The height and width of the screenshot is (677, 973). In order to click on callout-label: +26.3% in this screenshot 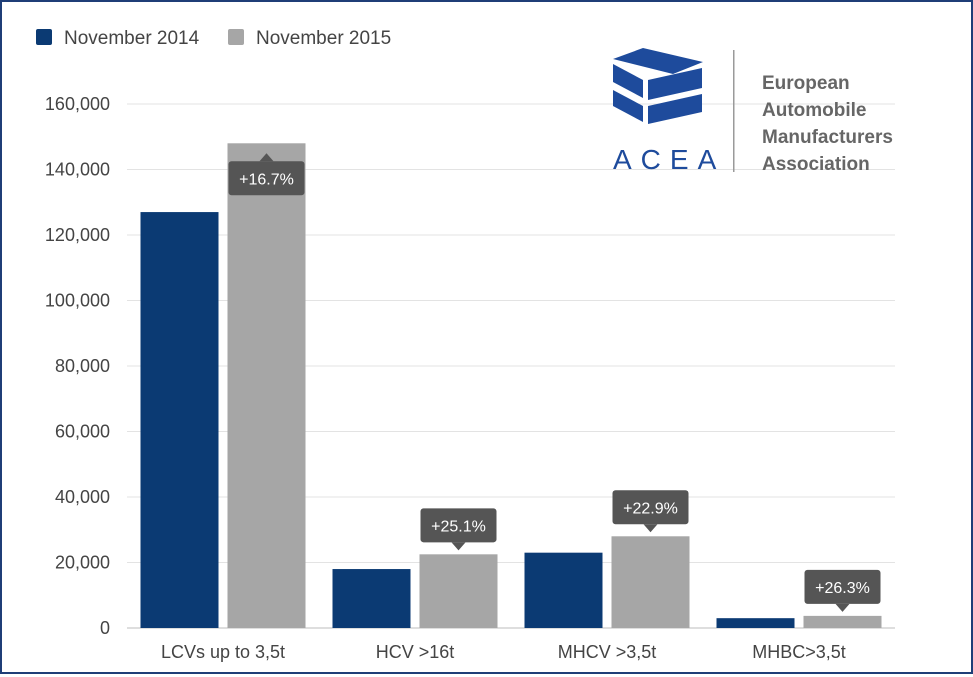, I will do `click(842, 588)`.